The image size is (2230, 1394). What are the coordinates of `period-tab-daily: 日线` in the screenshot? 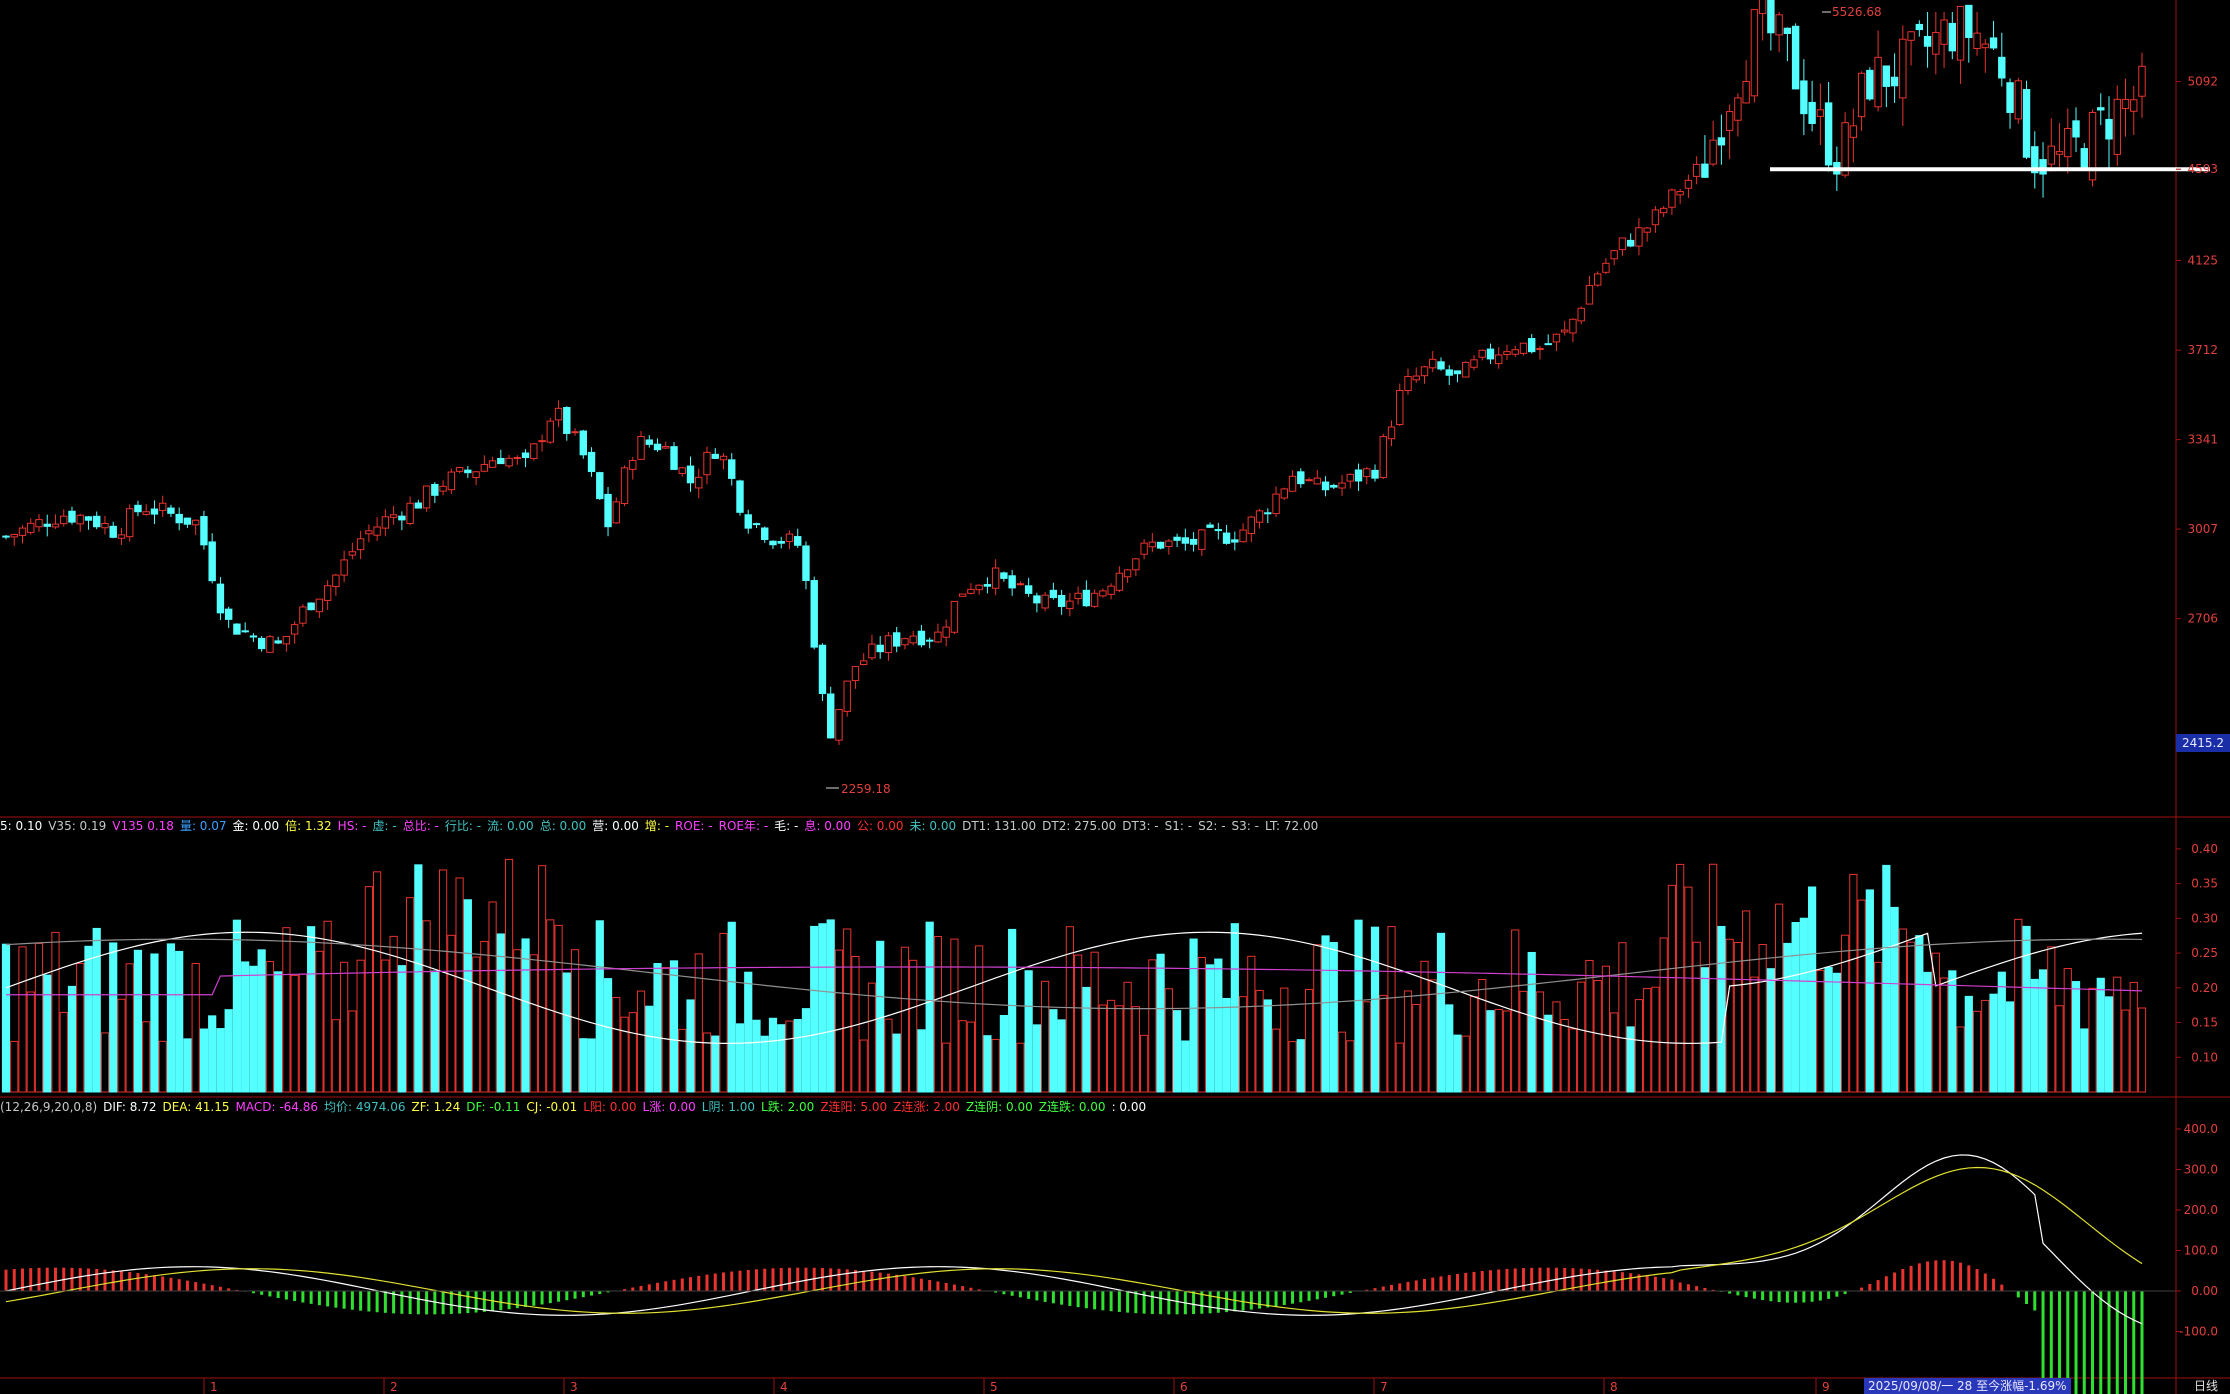 It's located at (2205, 1386).